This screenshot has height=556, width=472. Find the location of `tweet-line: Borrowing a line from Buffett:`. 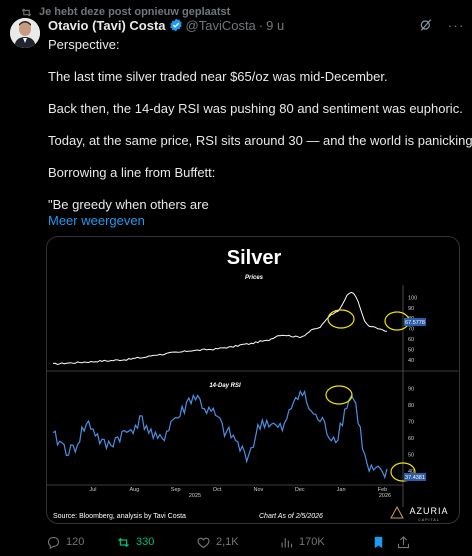

tweet-line: Borrowing a line from Buffett: is located at coordinates (132, 172).